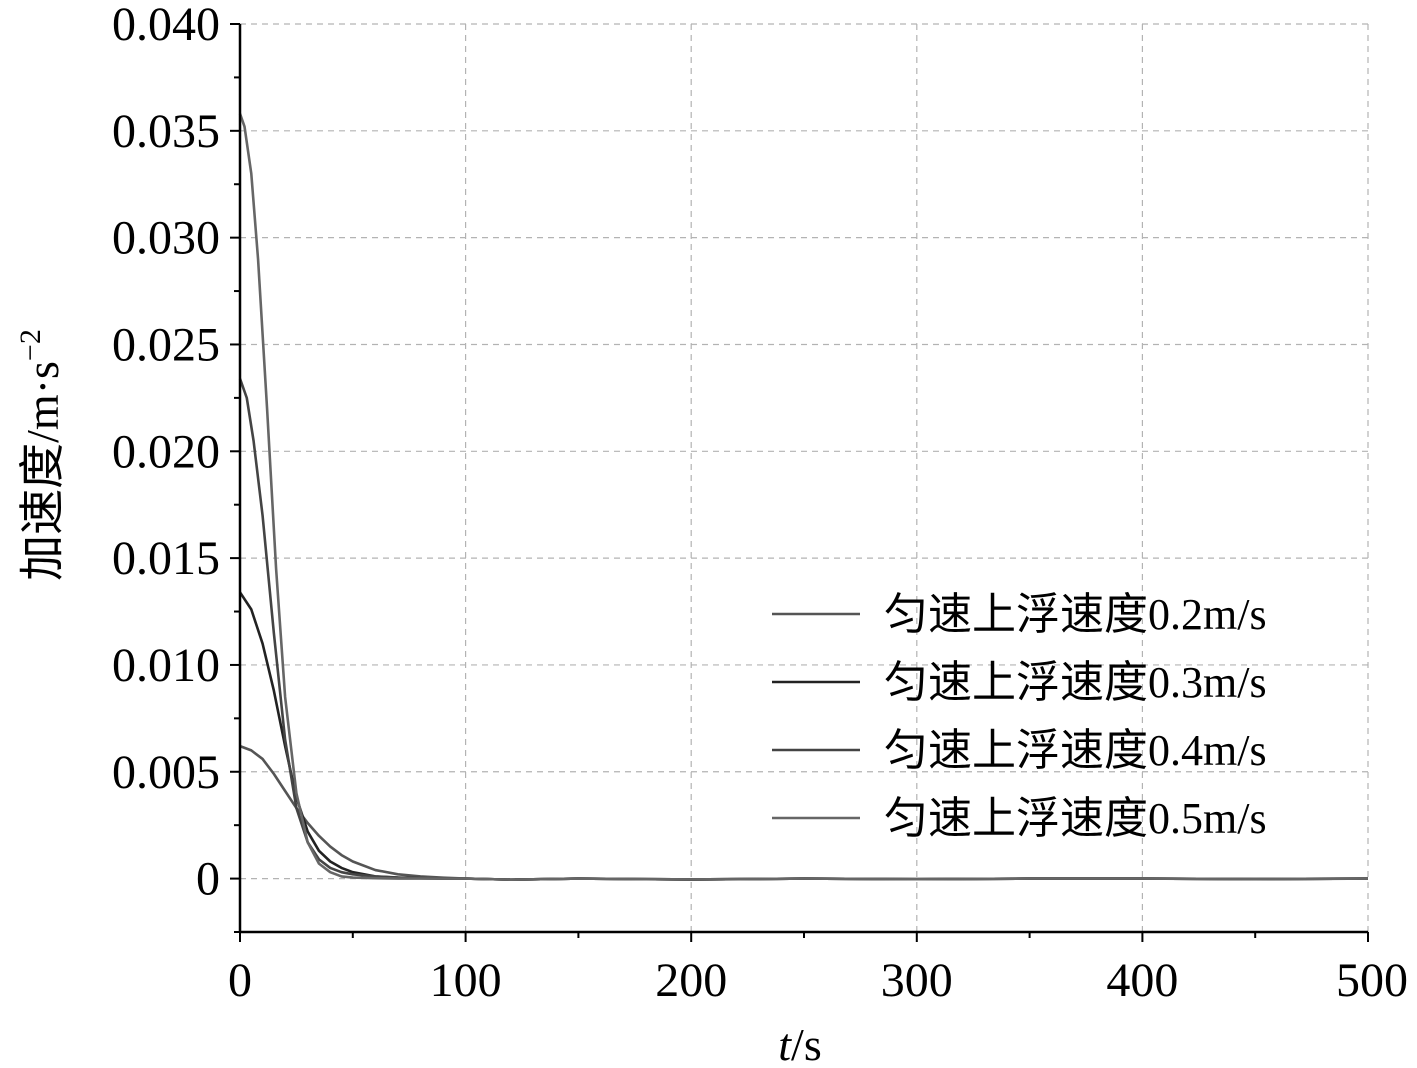 Image resolution: width=1417 pixels, height=1068 pixels. I want to click on x-tick-label-1: 100, so click(466, 980).